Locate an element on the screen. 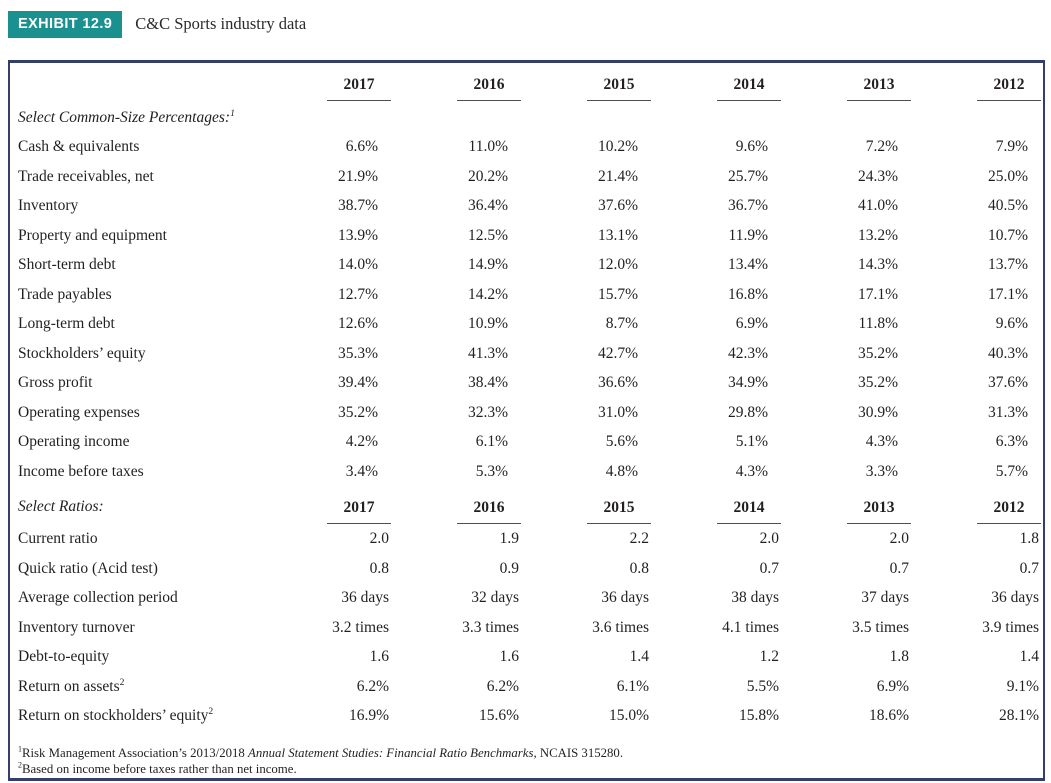  value-cell: 21.9% is located at coordinates (357, 176).